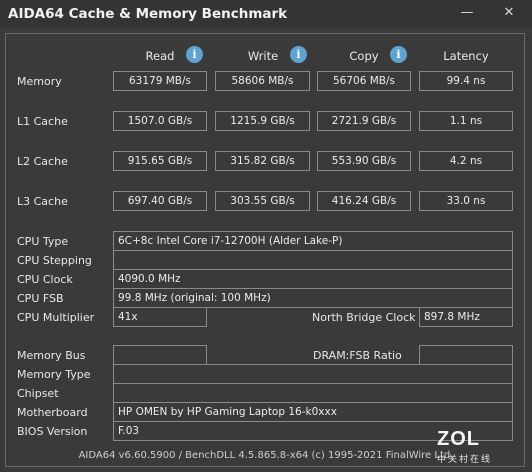 The height and width of the screenshot is (472, 532). I want to click on l1-write-value: 1215.9 GB/s, so click(262, 121).